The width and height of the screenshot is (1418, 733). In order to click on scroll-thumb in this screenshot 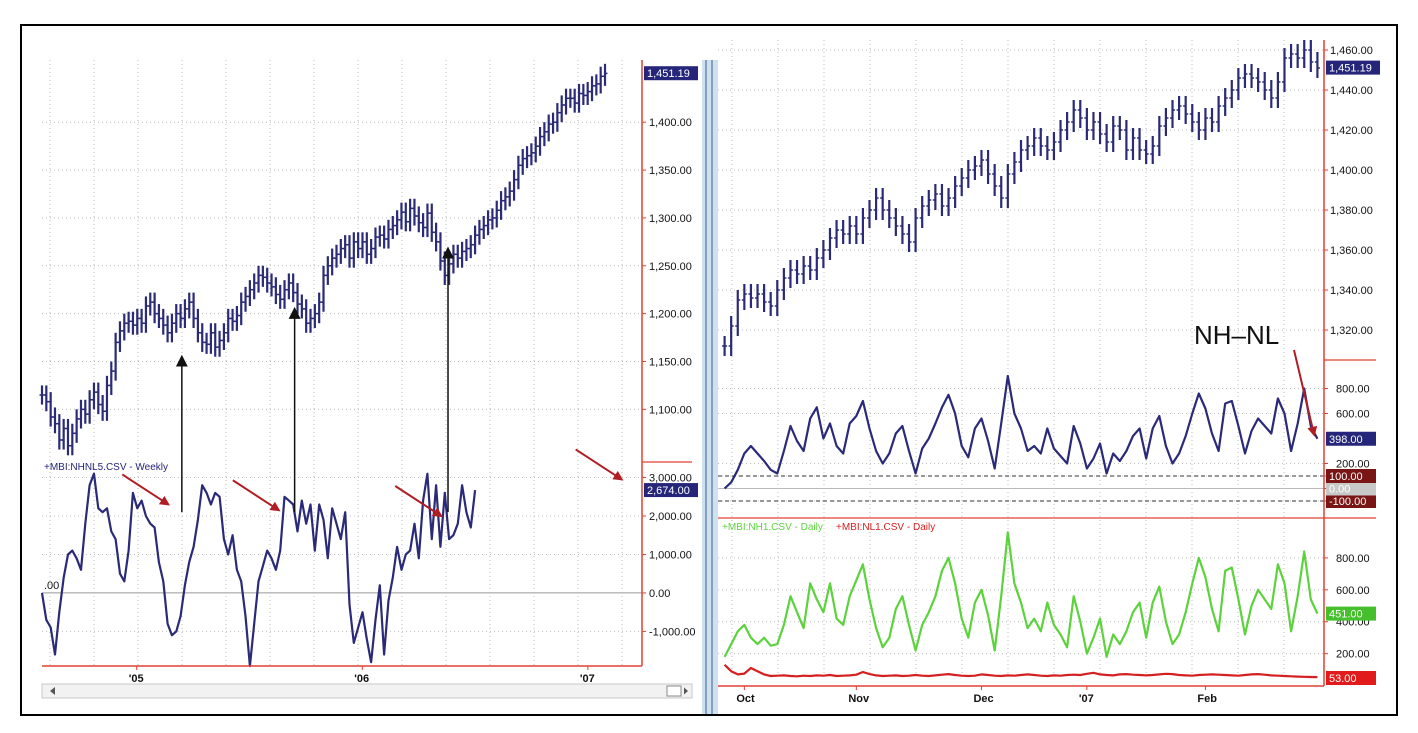, I will do `click(674, 691)`.